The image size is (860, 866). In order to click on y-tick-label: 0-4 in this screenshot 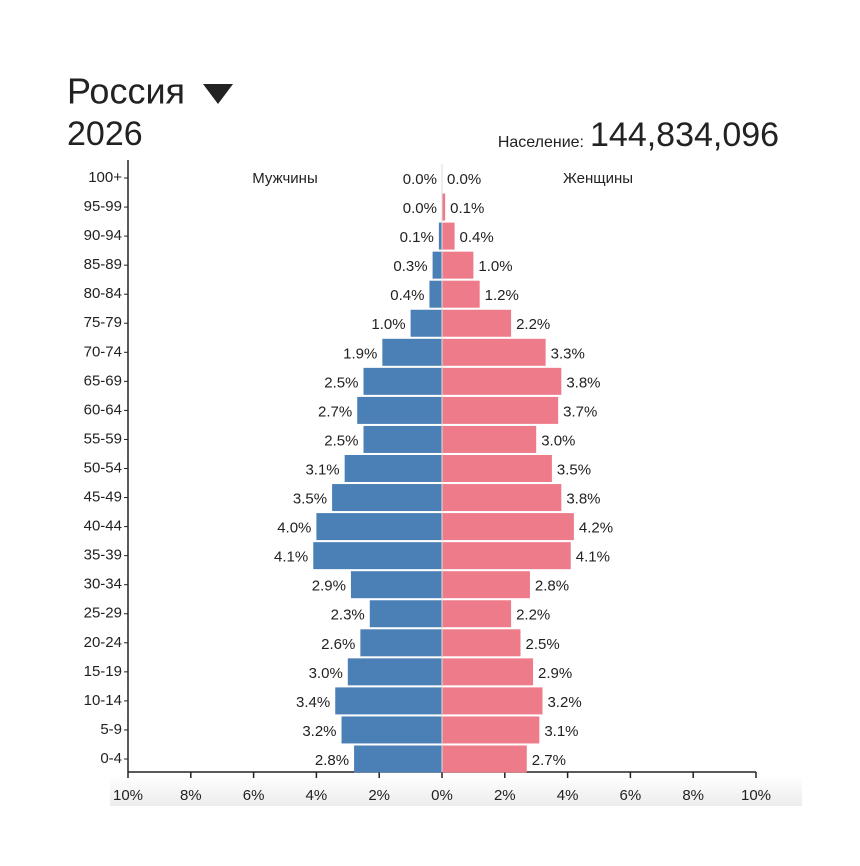, I will do `click(111, 758)`.